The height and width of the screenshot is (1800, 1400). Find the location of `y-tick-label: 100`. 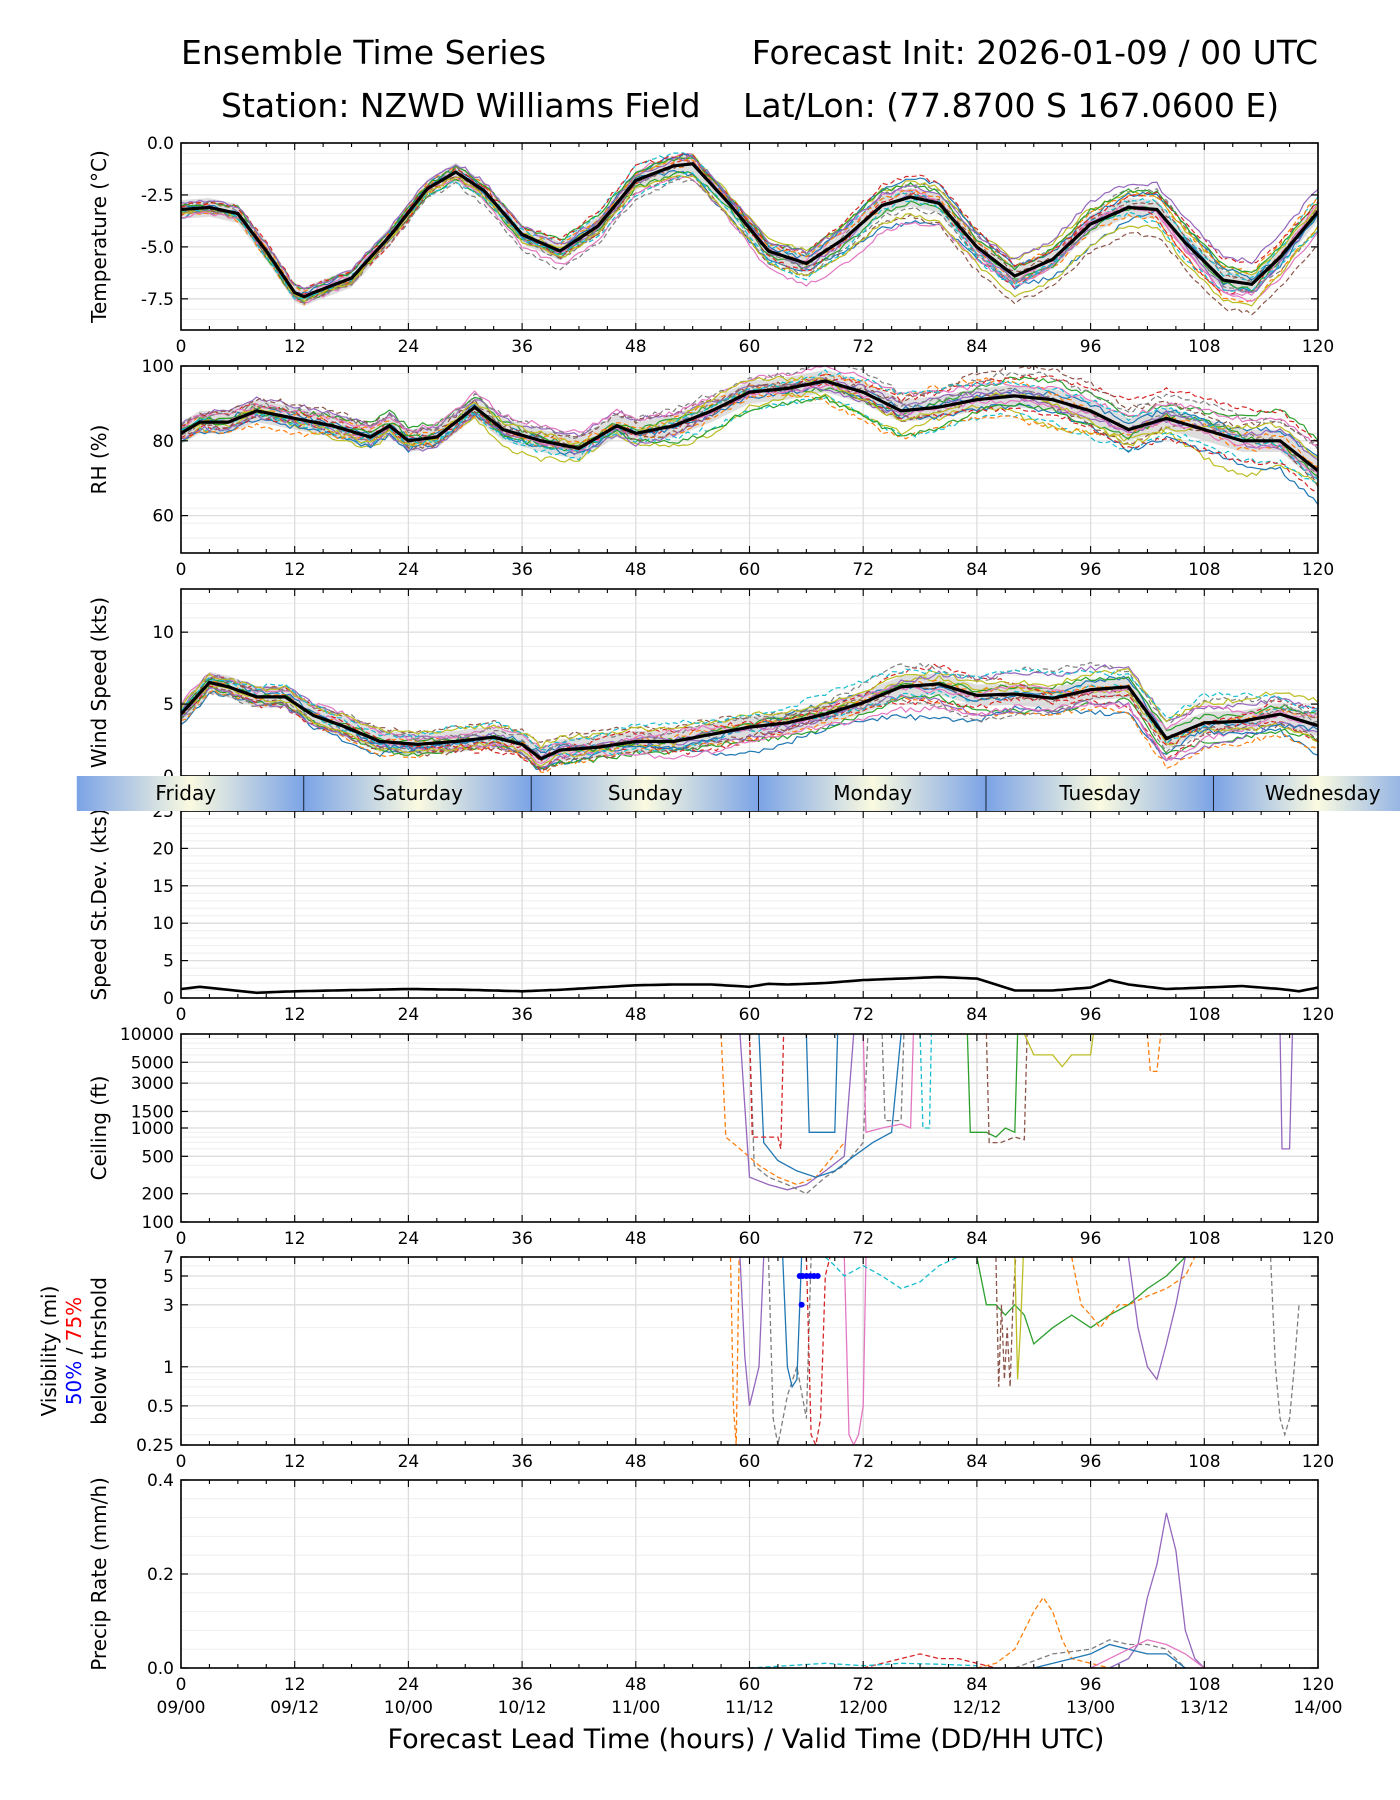

y-tick-label: 100 is located at coordinates (158, 1223).